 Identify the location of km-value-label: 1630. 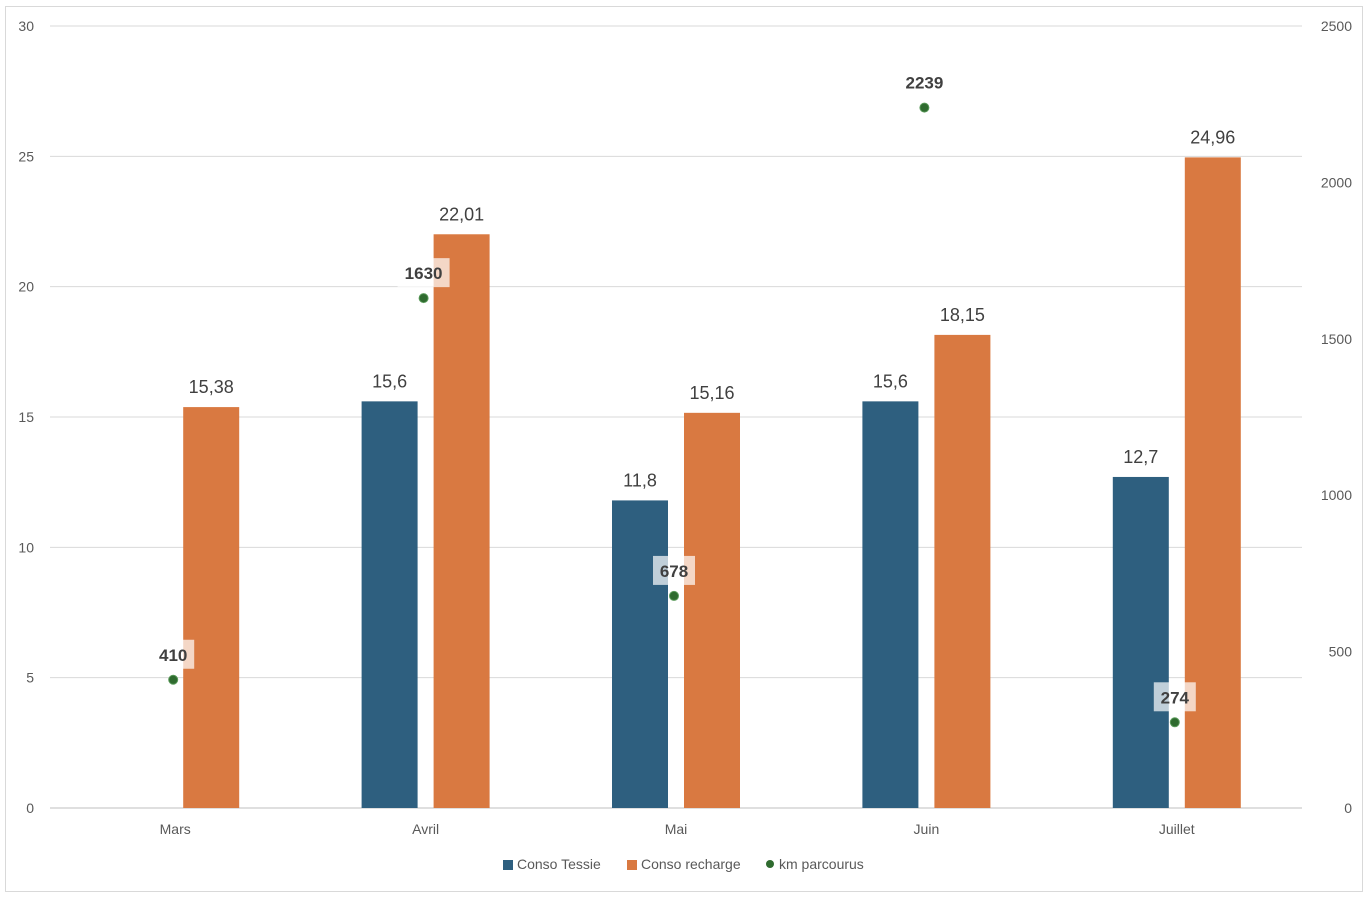
(424, 273).